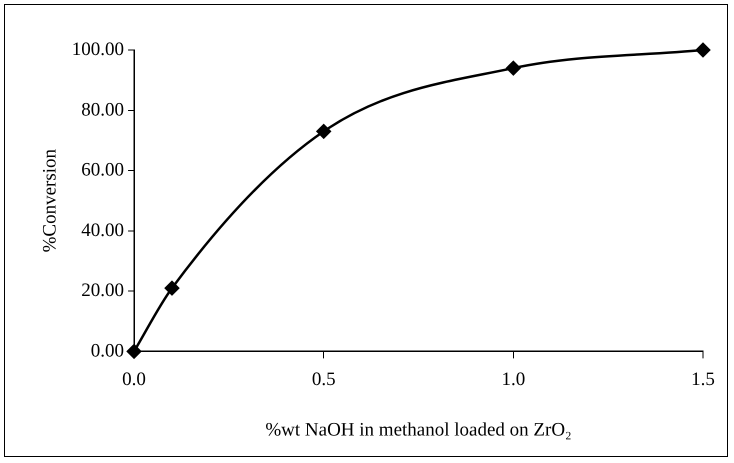 Image resolution: width=734 pixels, height=463 pixels. Describe the element at coordinates (102, 230) in the screenshot. I see `y-tick-label: 40.00` at that location.